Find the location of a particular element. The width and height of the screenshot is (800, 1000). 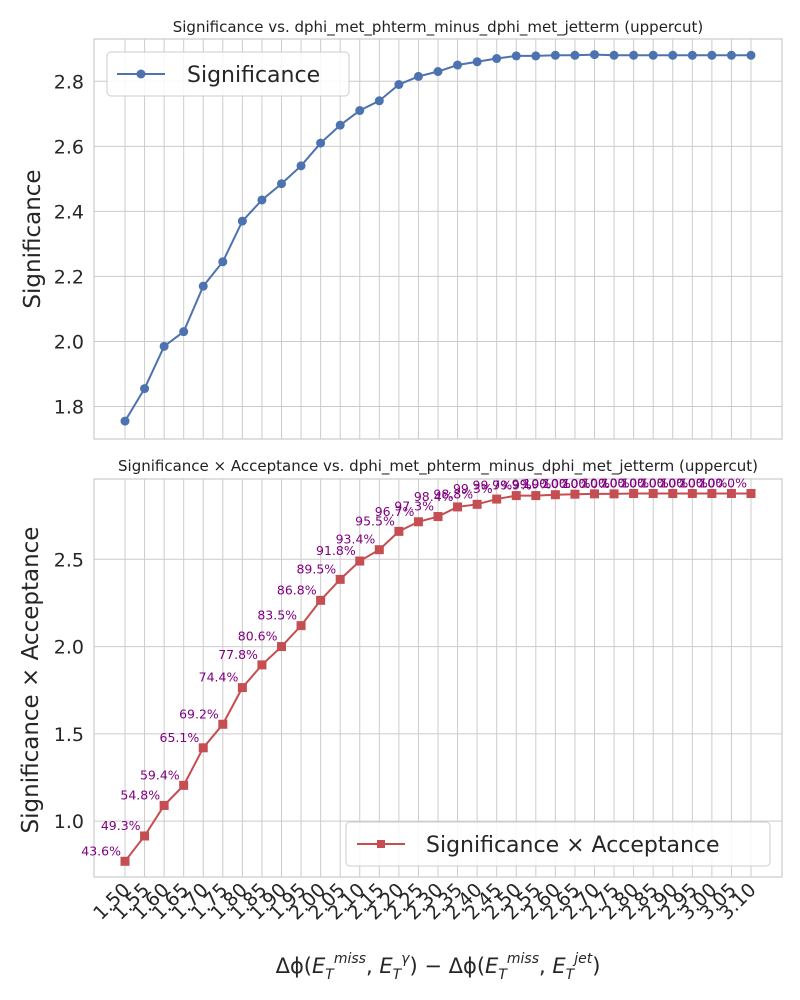

y-tick-label: 1.5 is located at coordinates (69, 735).